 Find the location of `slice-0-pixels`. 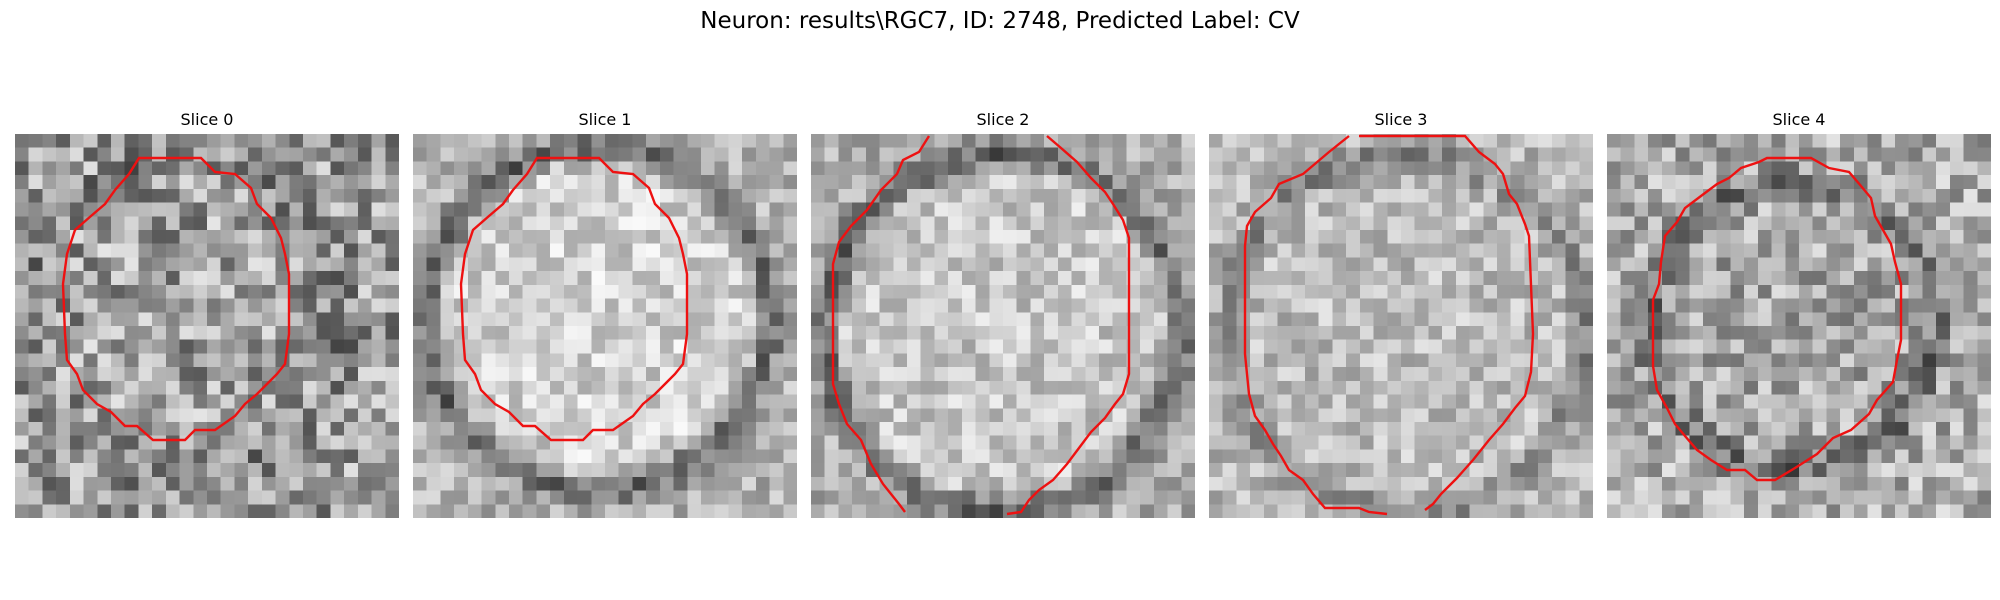

slice-0-pixels is located at coordinates (207, 326).